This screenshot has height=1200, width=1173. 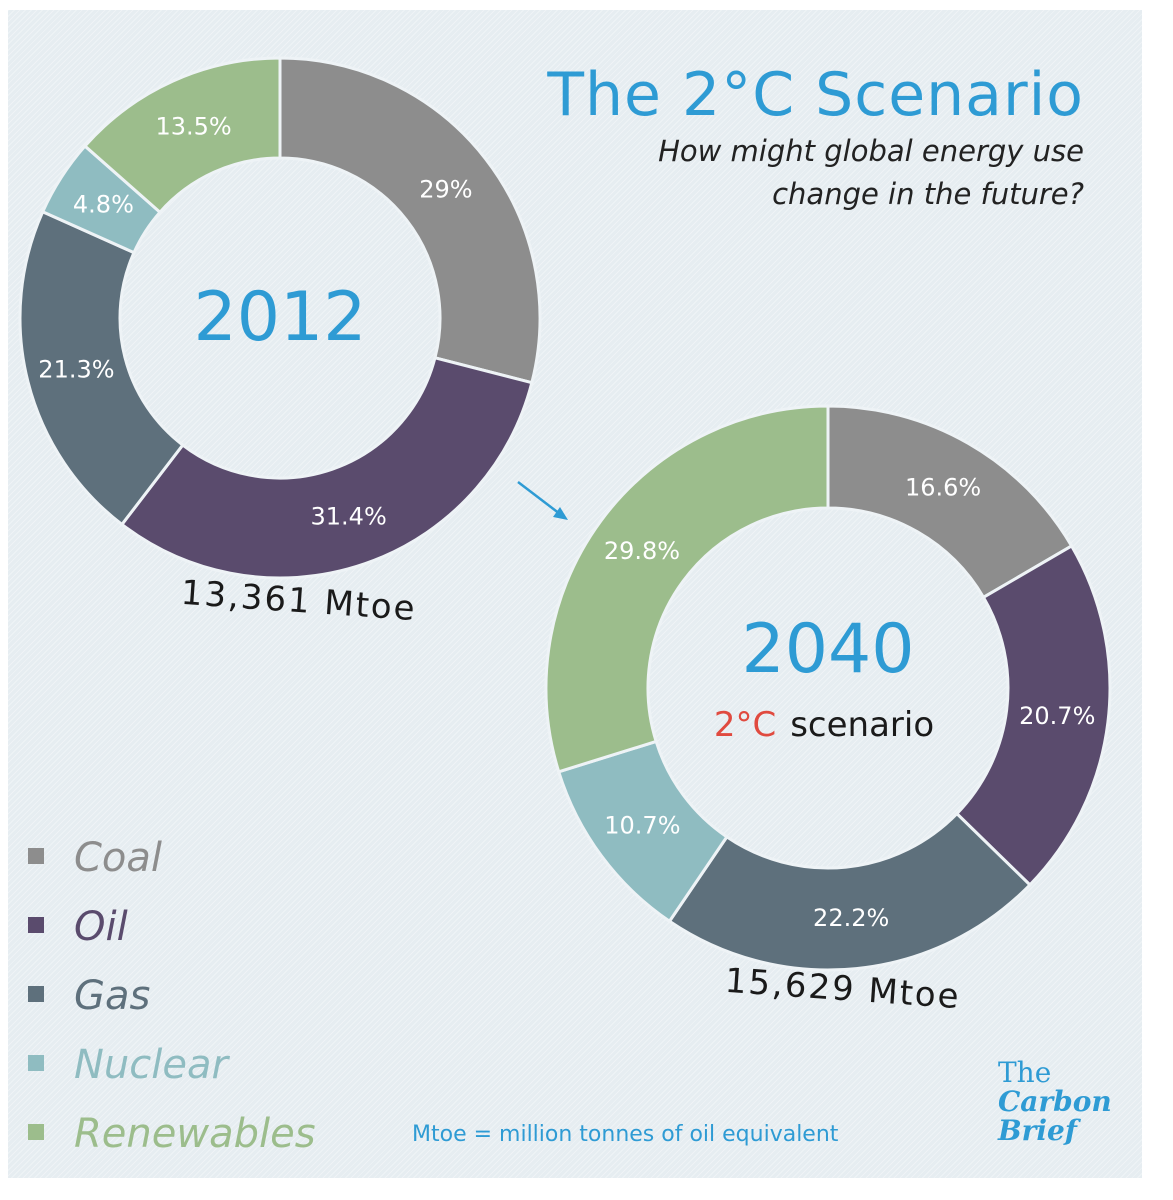 I want to click on infographic-title: The 2°C Scenario, so click(x=815, y=95).